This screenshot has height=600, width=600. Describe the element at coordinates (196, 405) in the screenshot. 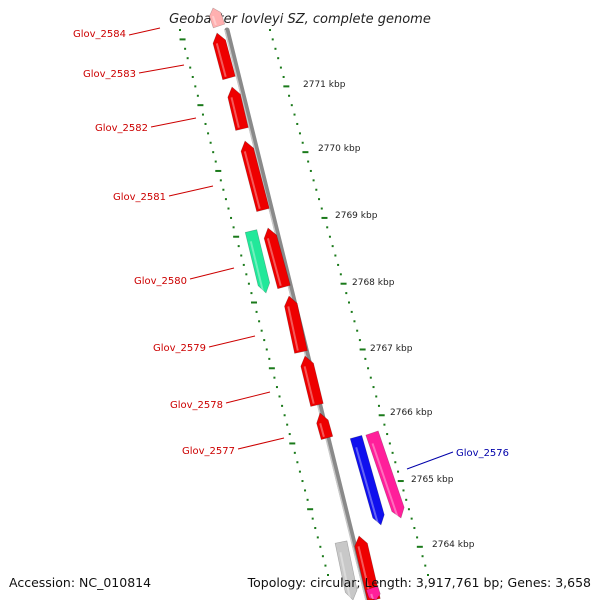

I see `gene-label-glov-2578: Glov_2578` at that location.